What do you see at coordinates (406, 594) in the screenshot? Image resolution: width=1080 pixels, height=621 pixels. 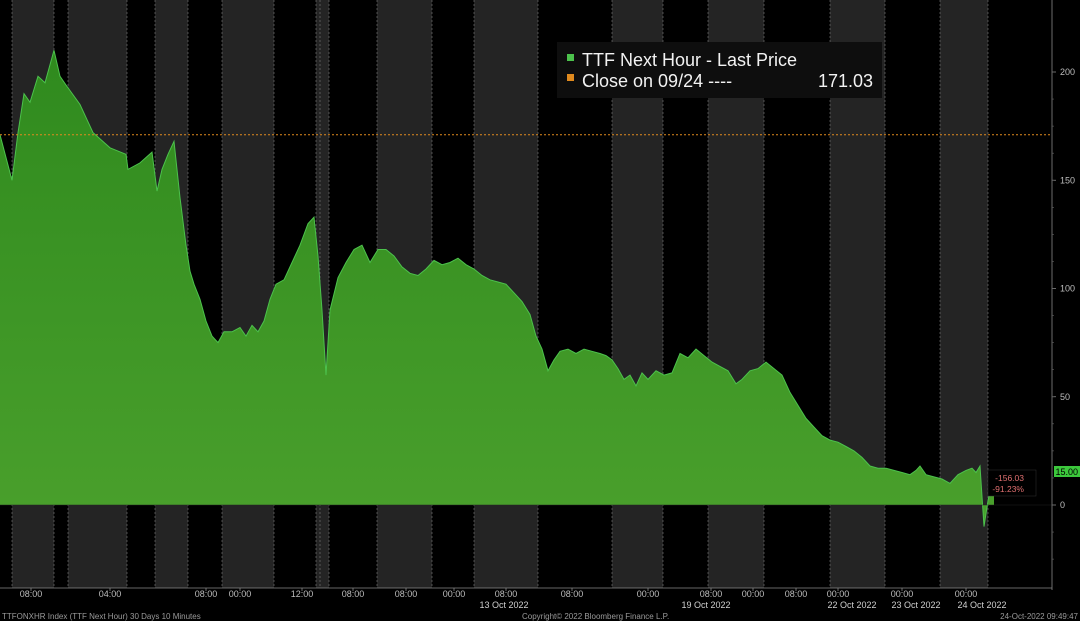 I see `x-tick-label-6: 08:00` at bounding box center [406, 594].